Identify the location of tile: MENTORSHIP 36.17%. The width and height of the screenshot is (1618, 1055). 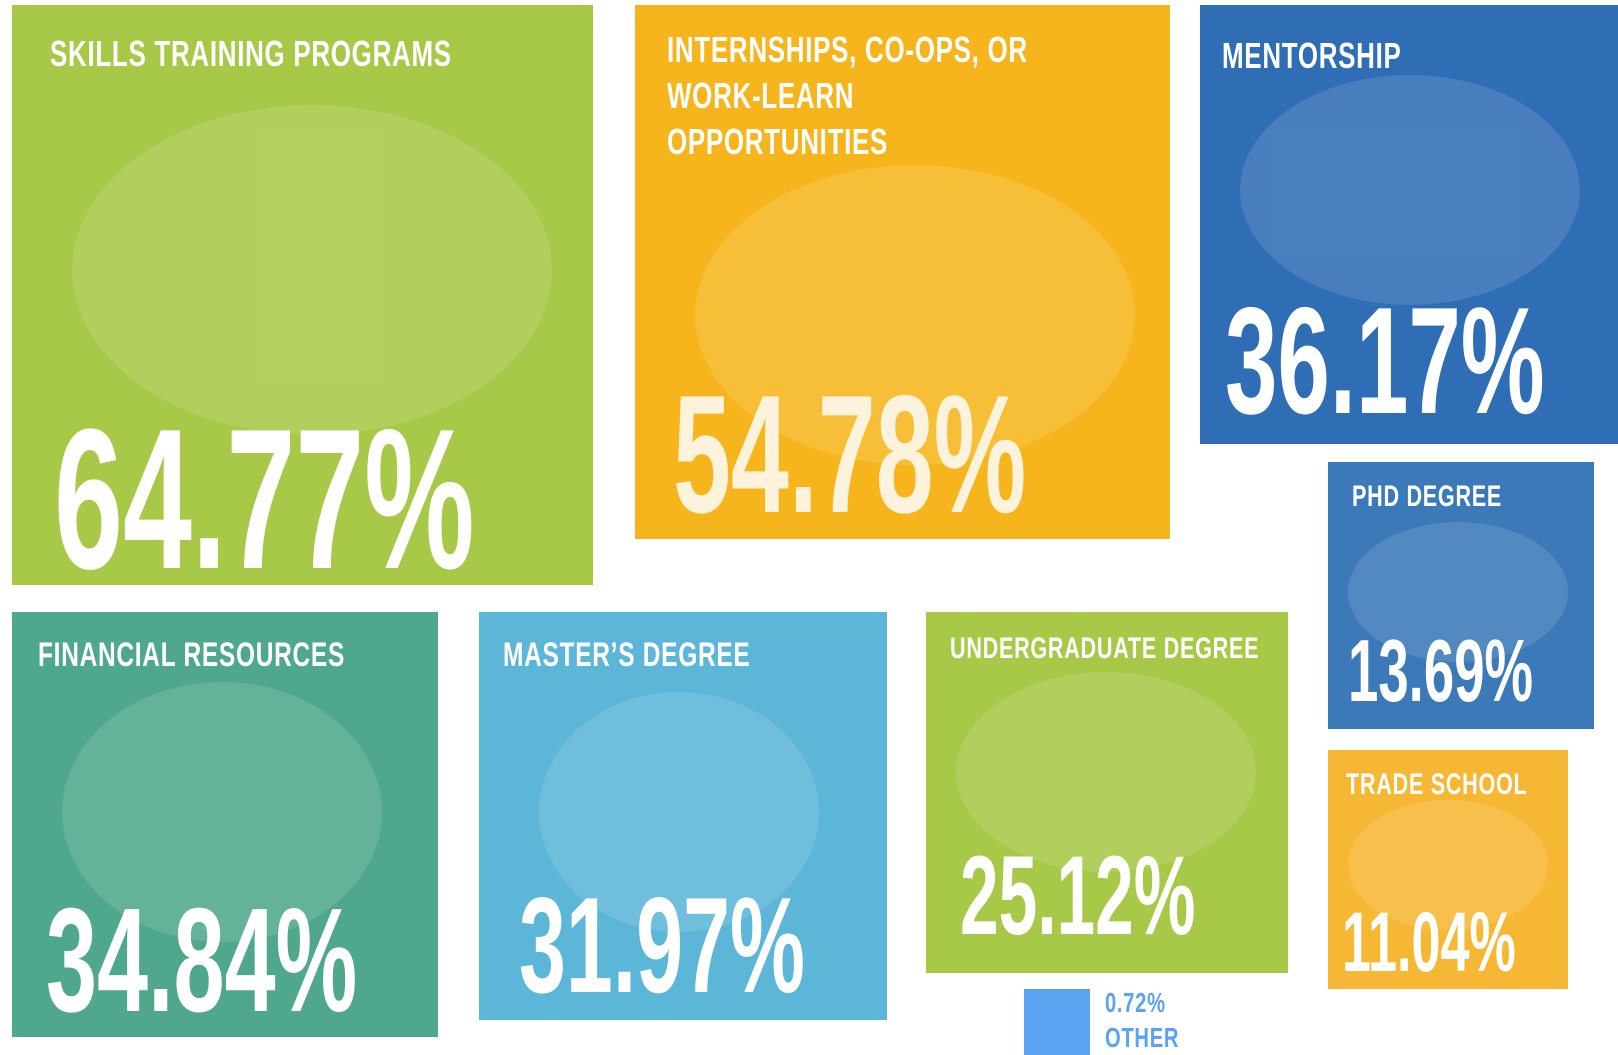
(1409, 224).